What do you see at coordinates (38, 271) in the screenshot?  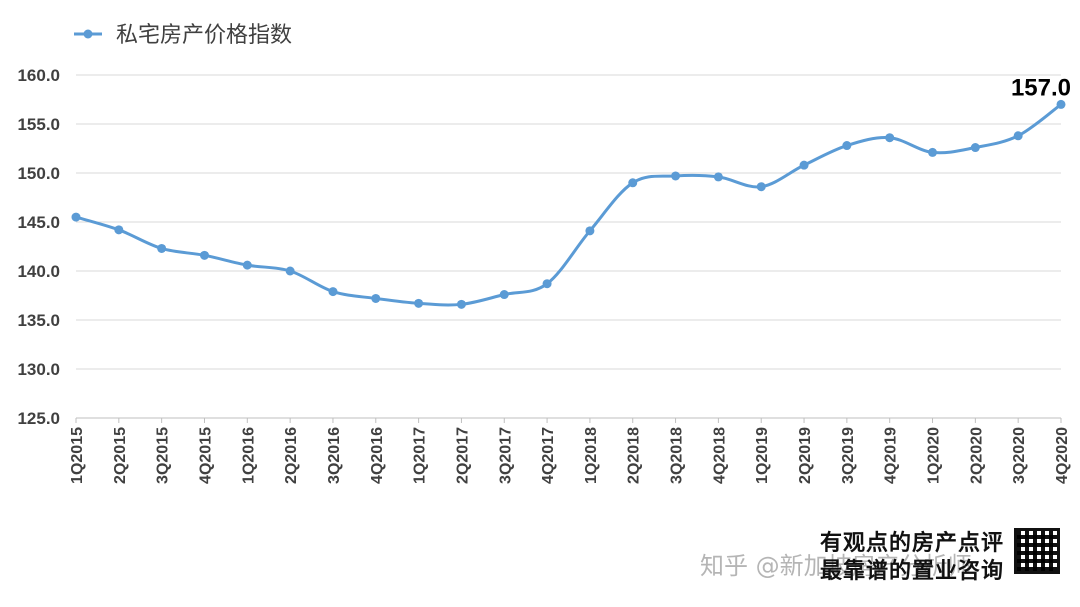 I see `y-tick-label: 140.0` at bounding box center [38, 271].